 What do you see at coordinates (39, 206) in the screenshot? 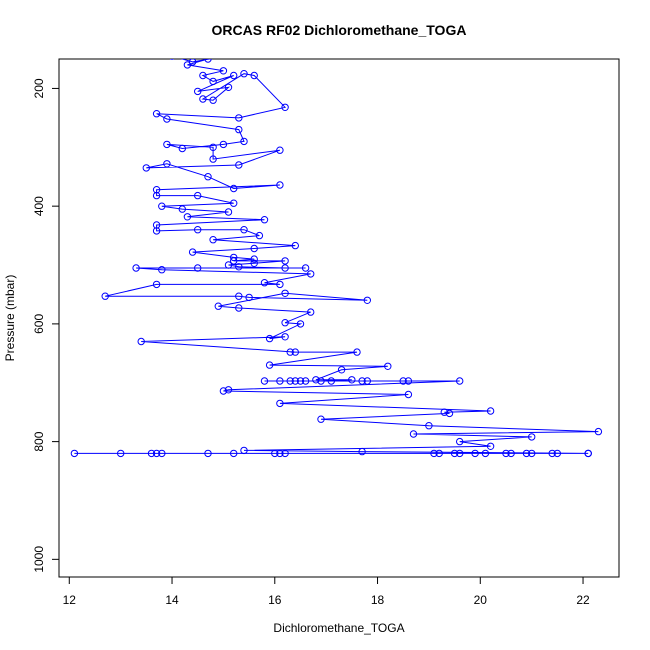
I see `y-tick-label: 400` at bounding box center [39, 206].